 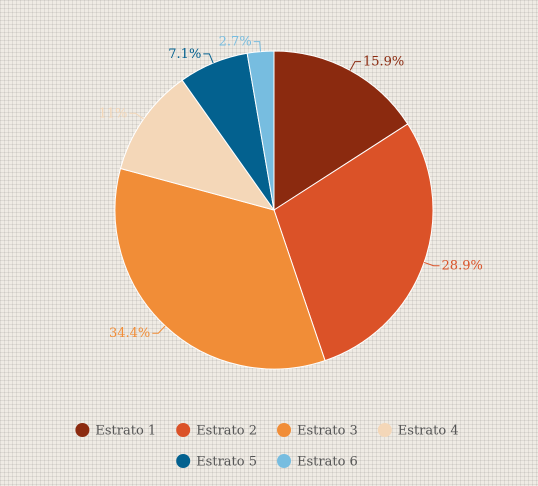 I want to click on legend-item-estrato-3: Estrato 3, so click(x=317, y=431).